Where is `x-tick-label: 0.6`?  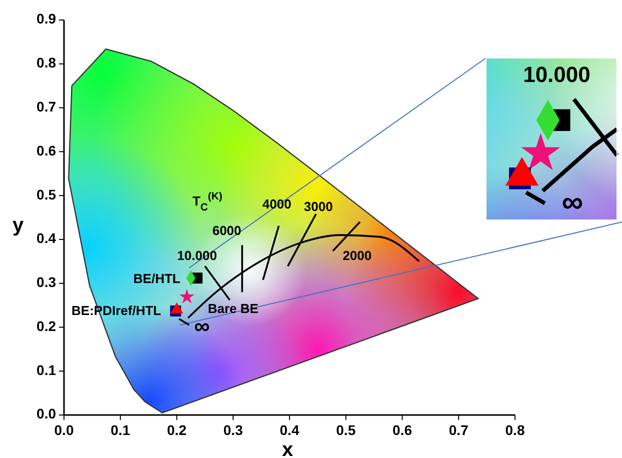
x-tick-label: 0.6 is located at coordinates (402, 430).